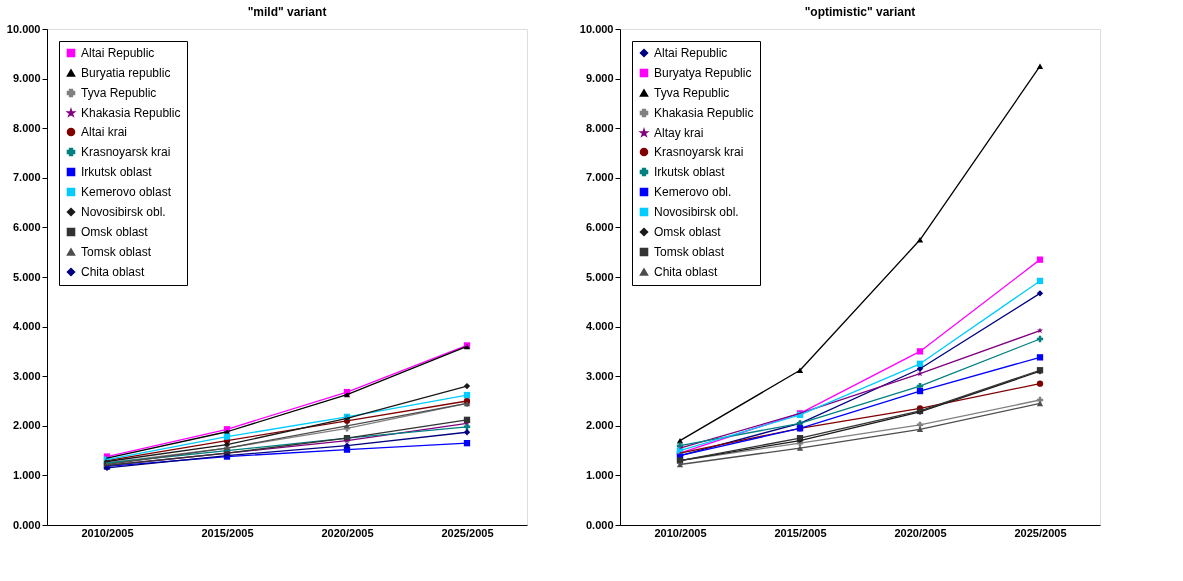 The width and height of the screenshot is (1183, 581). What do you see at coordinates (287, 12) in the screenshot?
I see `chart-title: "mild" variant` at bounding box center [287, 12].